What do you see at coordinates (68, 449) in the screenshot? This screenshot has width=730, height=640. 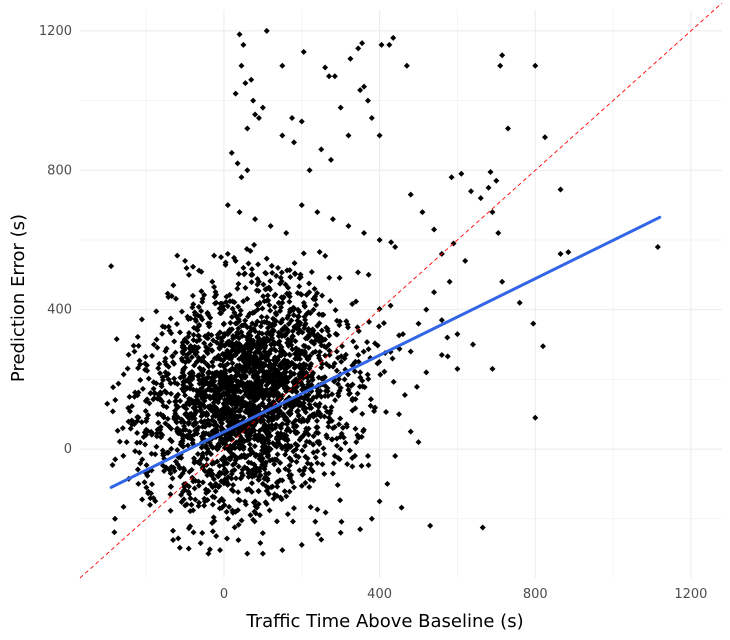 I see `y-tick-label: 0` at bounding box center [68, 449].